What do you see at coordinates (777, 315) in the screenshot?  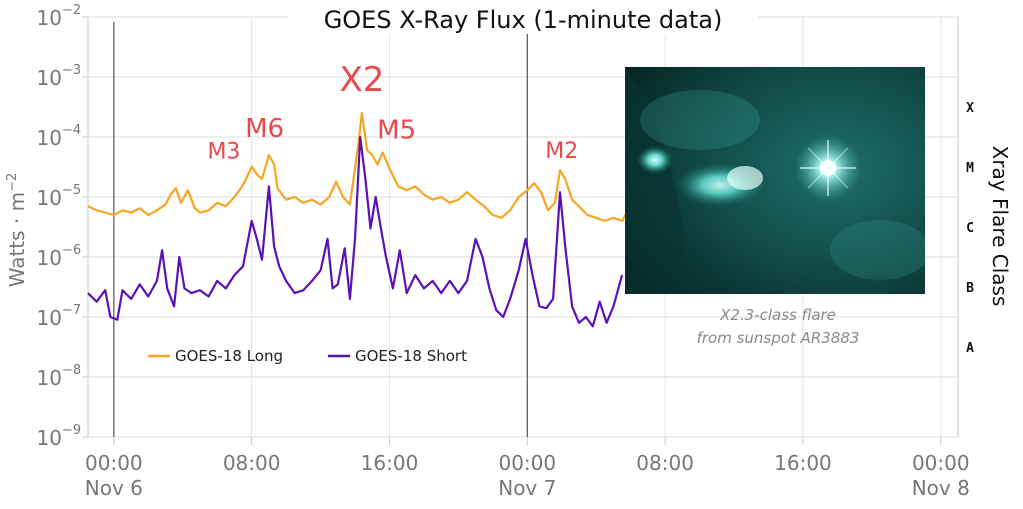 I see `inset-caption-line1: X2.3-class flare` at bounding box center [777, 315].